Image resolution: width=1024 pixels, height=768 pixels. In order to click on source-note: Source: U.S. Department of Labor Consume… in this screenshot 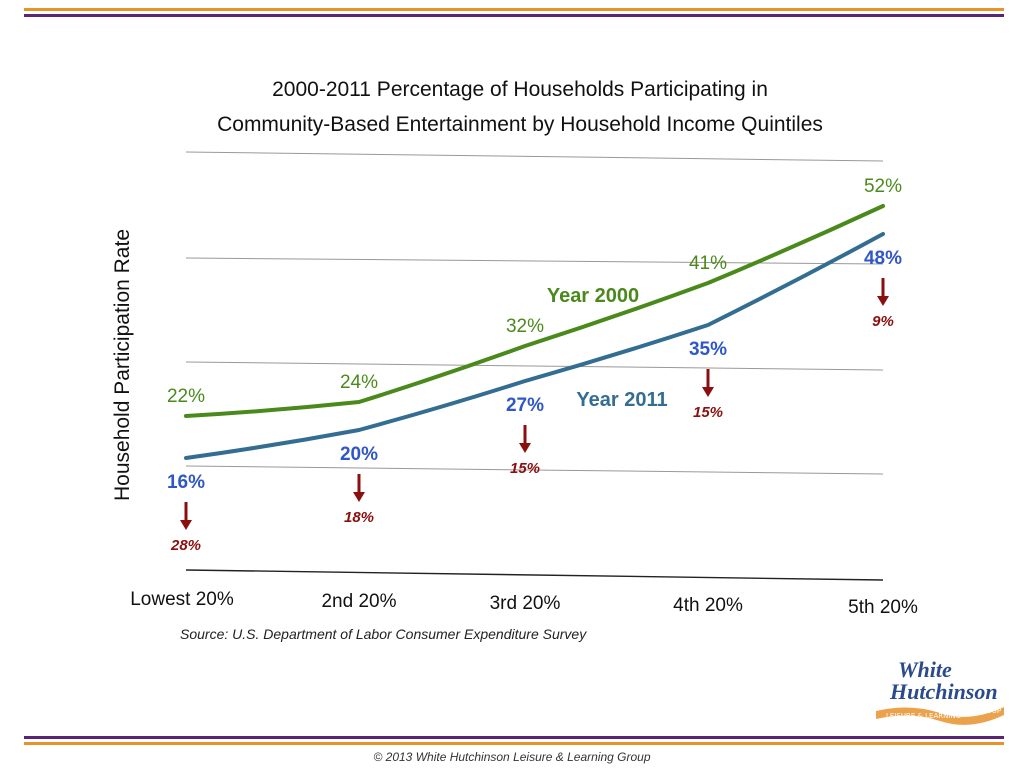, I will do `click(383, 634)`.